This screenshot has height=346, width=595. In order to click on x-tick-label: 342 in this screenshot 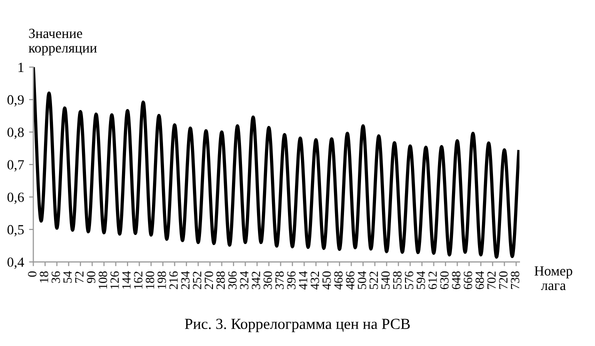, I will do `click(256, 281)`.